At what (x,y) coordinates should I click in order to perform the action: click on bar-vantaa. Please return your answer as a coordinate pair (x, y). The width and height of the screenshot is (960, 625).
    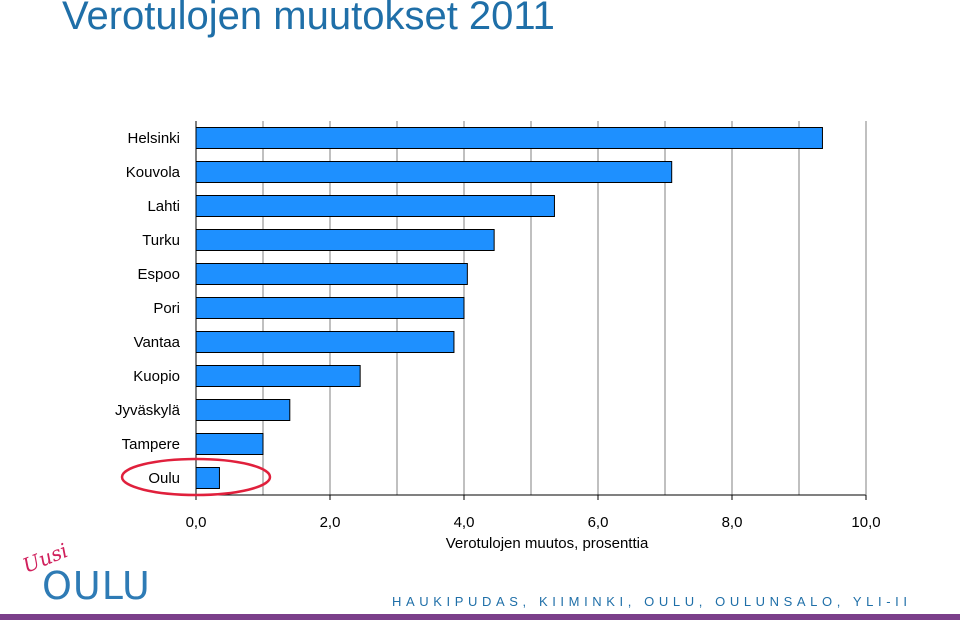
    Looking at the image, I should click on (325, 342).